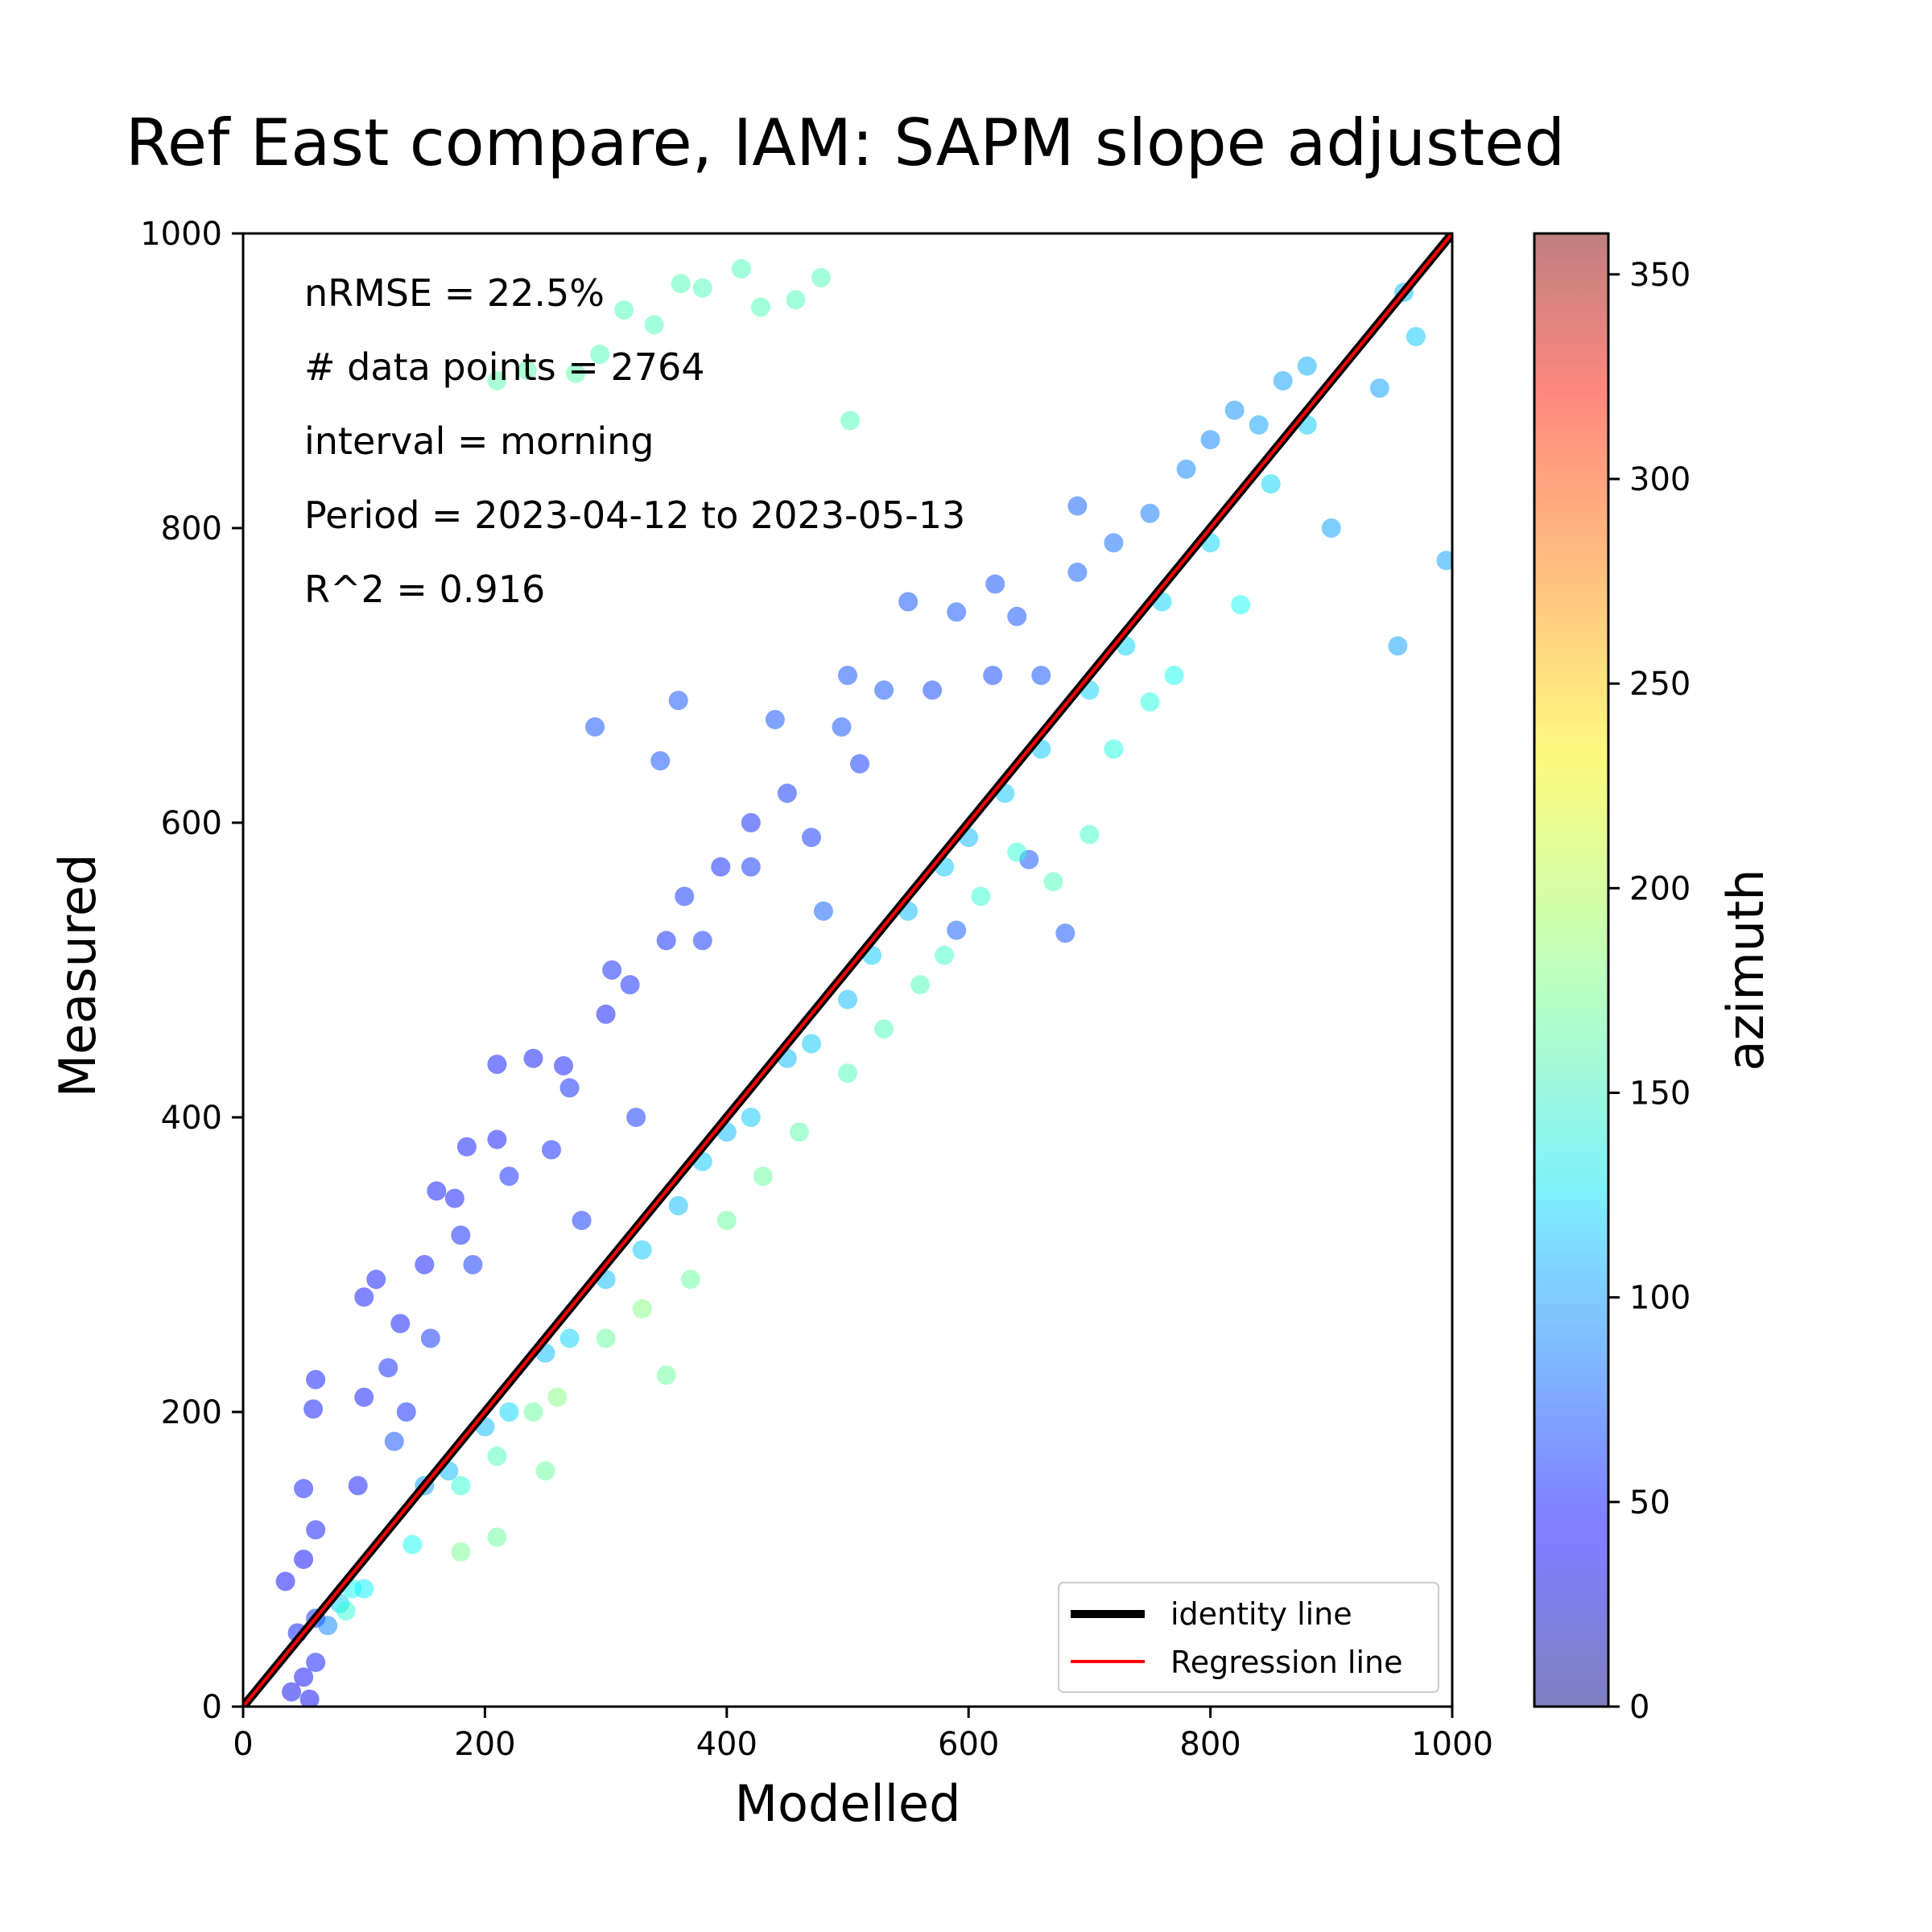 This screenshot has width=1932, height=1932. Describe the element at coordinates (727, 1744) in the screenshot. I see `x-tick-label: 400` at that location.